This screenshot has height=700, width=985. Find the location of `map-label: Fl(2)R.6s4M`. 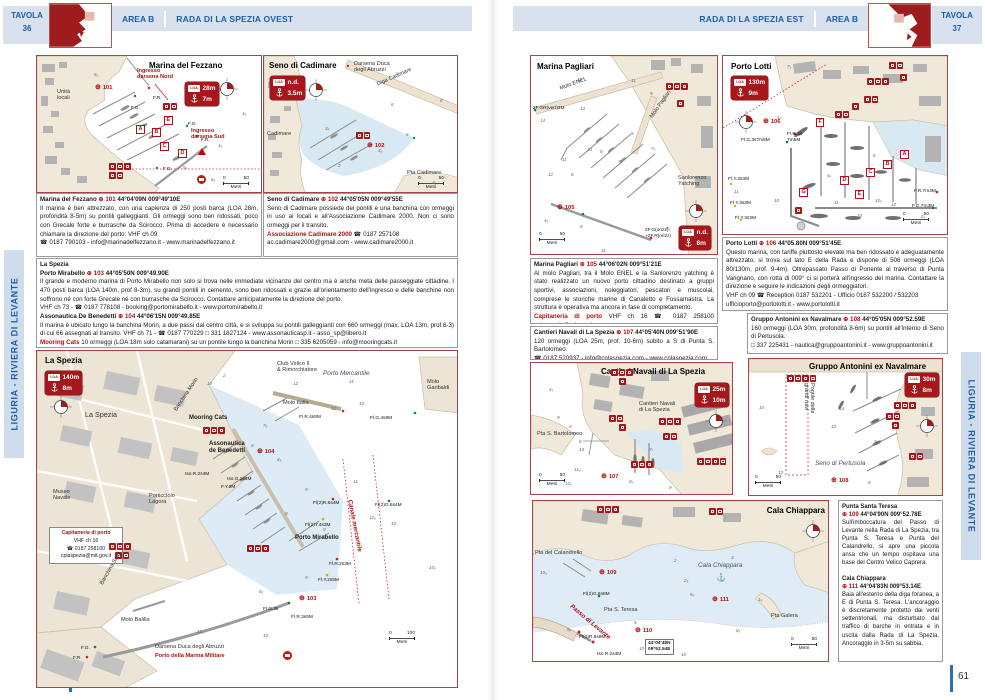

map-label: Fl(2)R.6s4M is located at coordinates (326, 503).